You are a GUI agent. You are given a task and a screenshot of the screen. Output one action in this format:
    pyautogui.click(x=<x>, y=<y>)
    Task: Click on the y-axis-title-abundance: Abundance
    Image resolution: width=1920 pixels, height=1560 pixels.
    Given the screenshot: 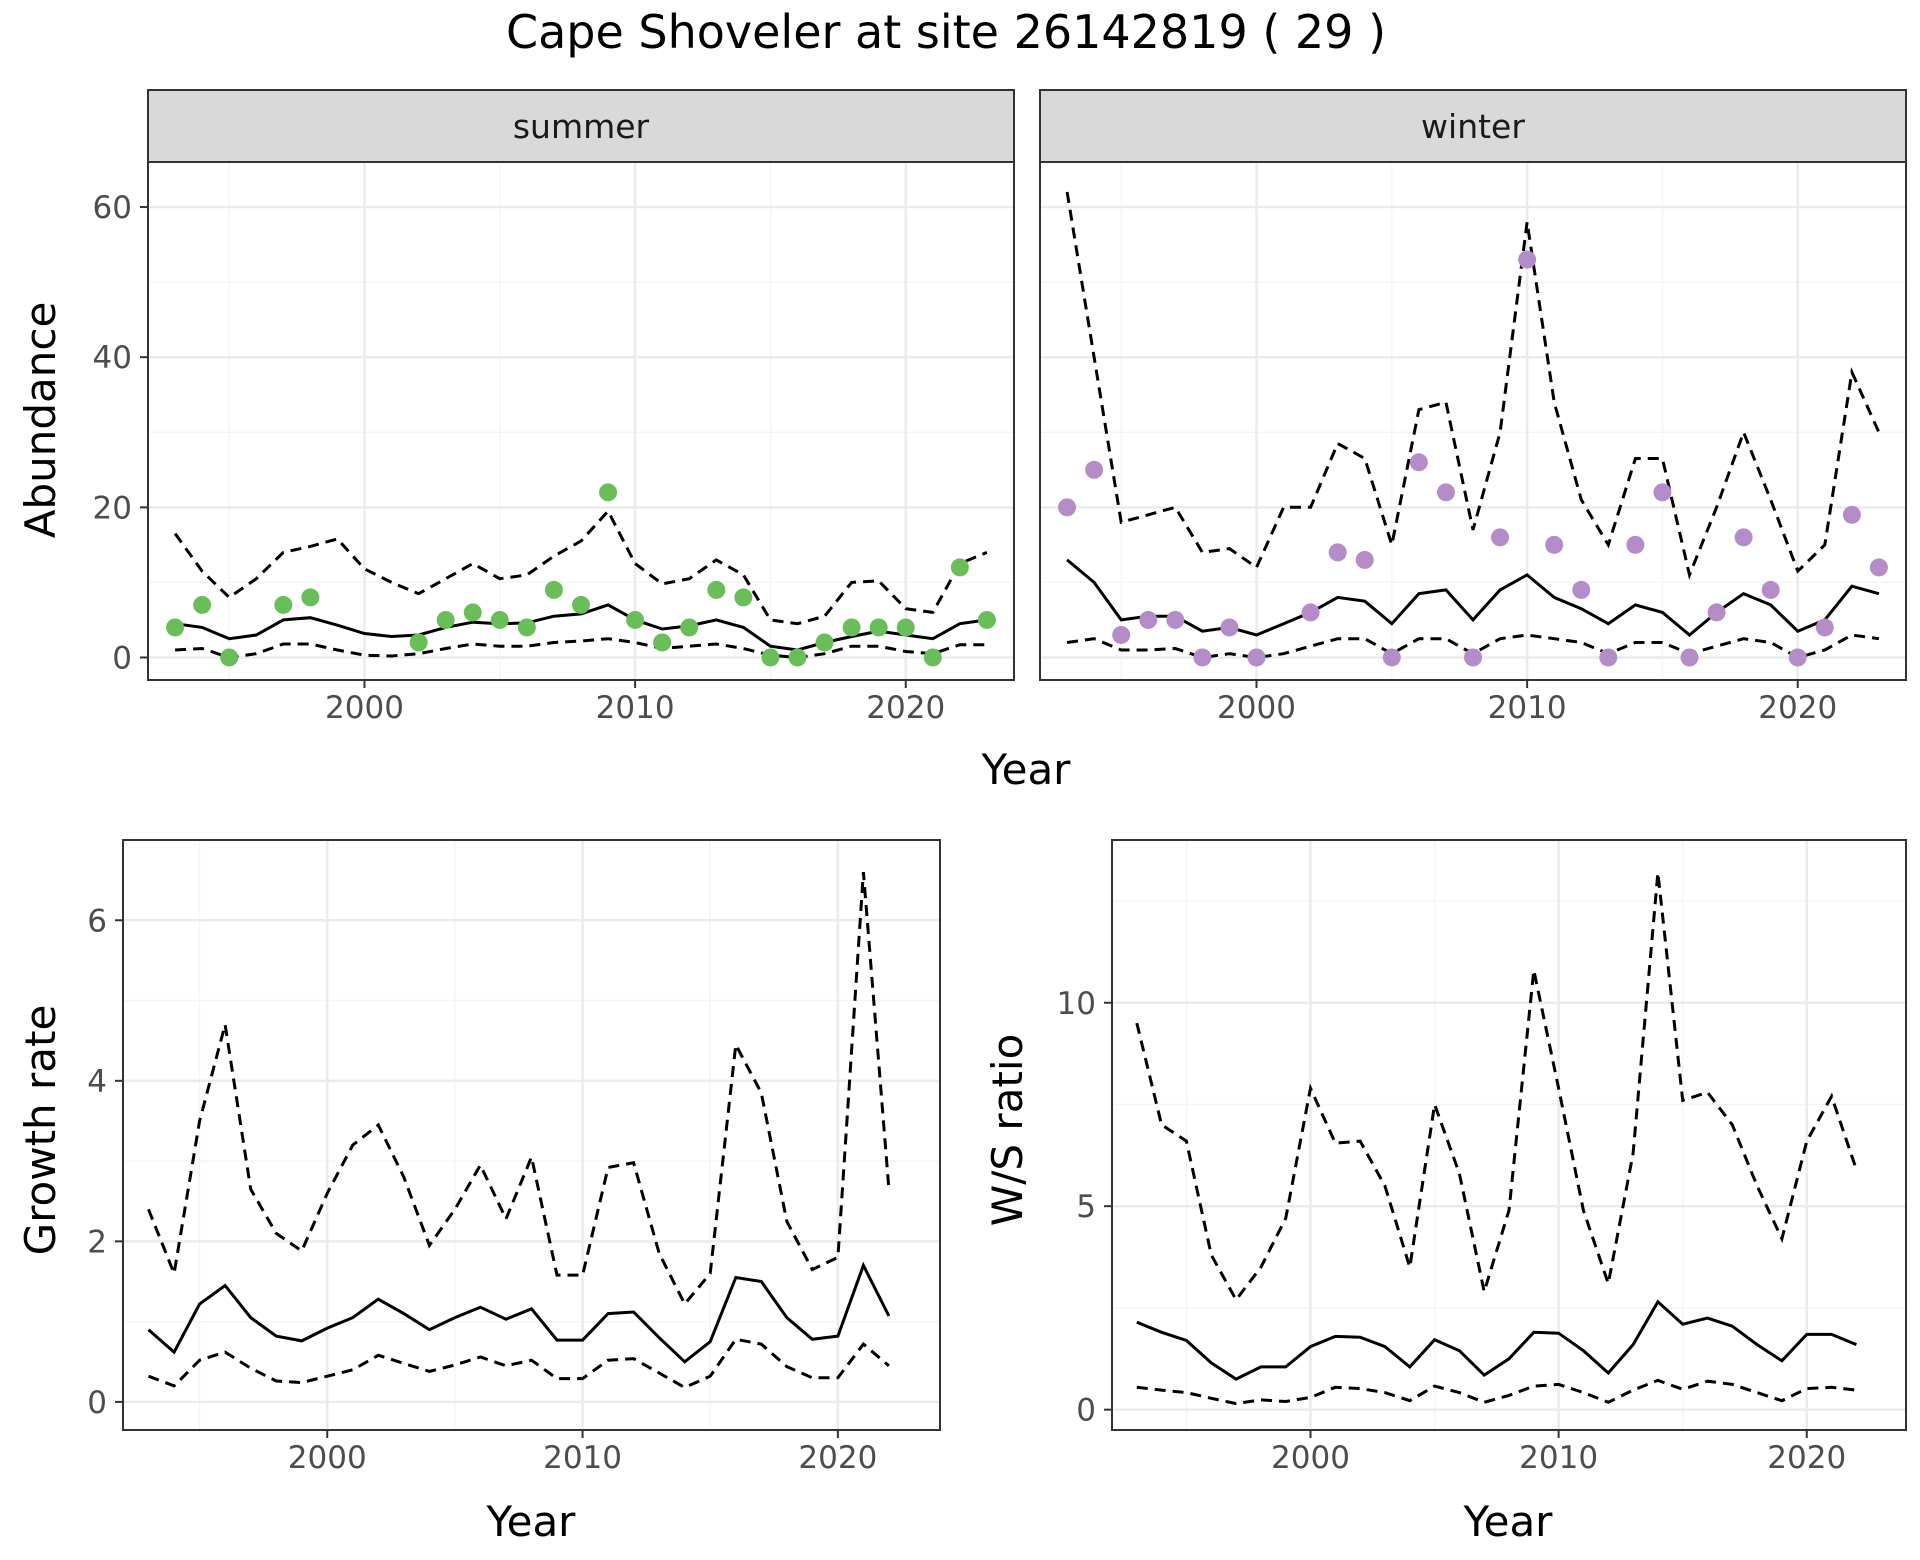 What is the action you would take?
    pyautogui.click(x=40, y=420)
    